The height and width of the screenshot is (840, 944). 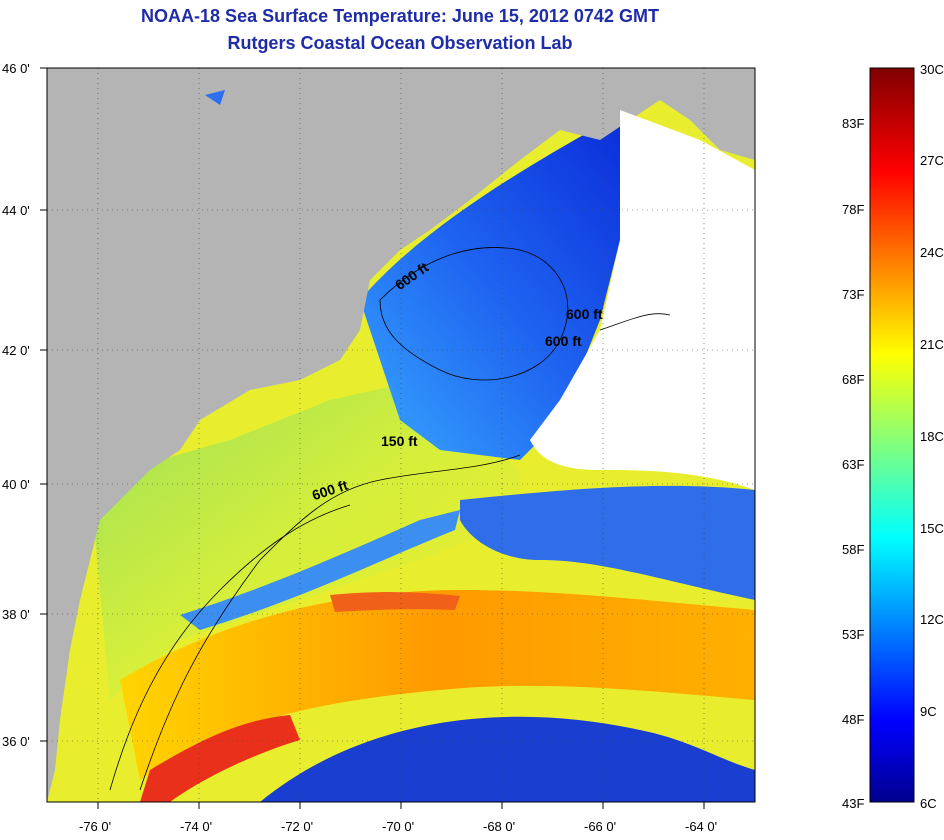 What do you see at coordinates (928, 711) in the screenshot?
I see `celsius-tick-label: 9C` at bounding box center [928, 711].